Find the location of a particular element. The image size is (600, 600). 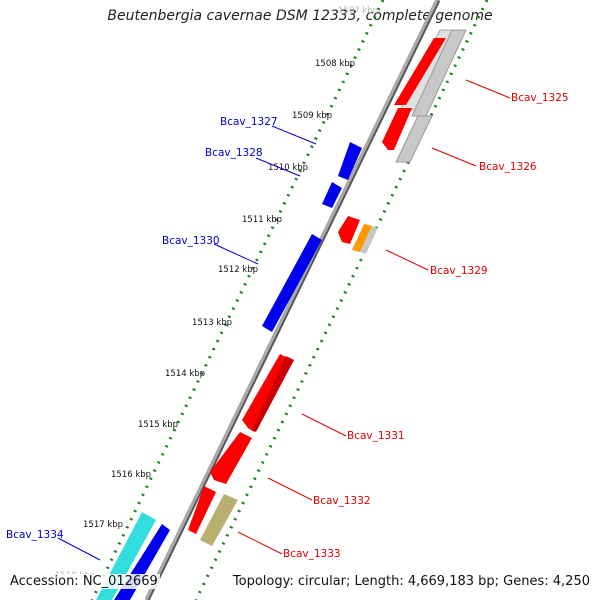

gene-label-bcav-1330: Bcav_1330 is located at coordinates (191, 241).